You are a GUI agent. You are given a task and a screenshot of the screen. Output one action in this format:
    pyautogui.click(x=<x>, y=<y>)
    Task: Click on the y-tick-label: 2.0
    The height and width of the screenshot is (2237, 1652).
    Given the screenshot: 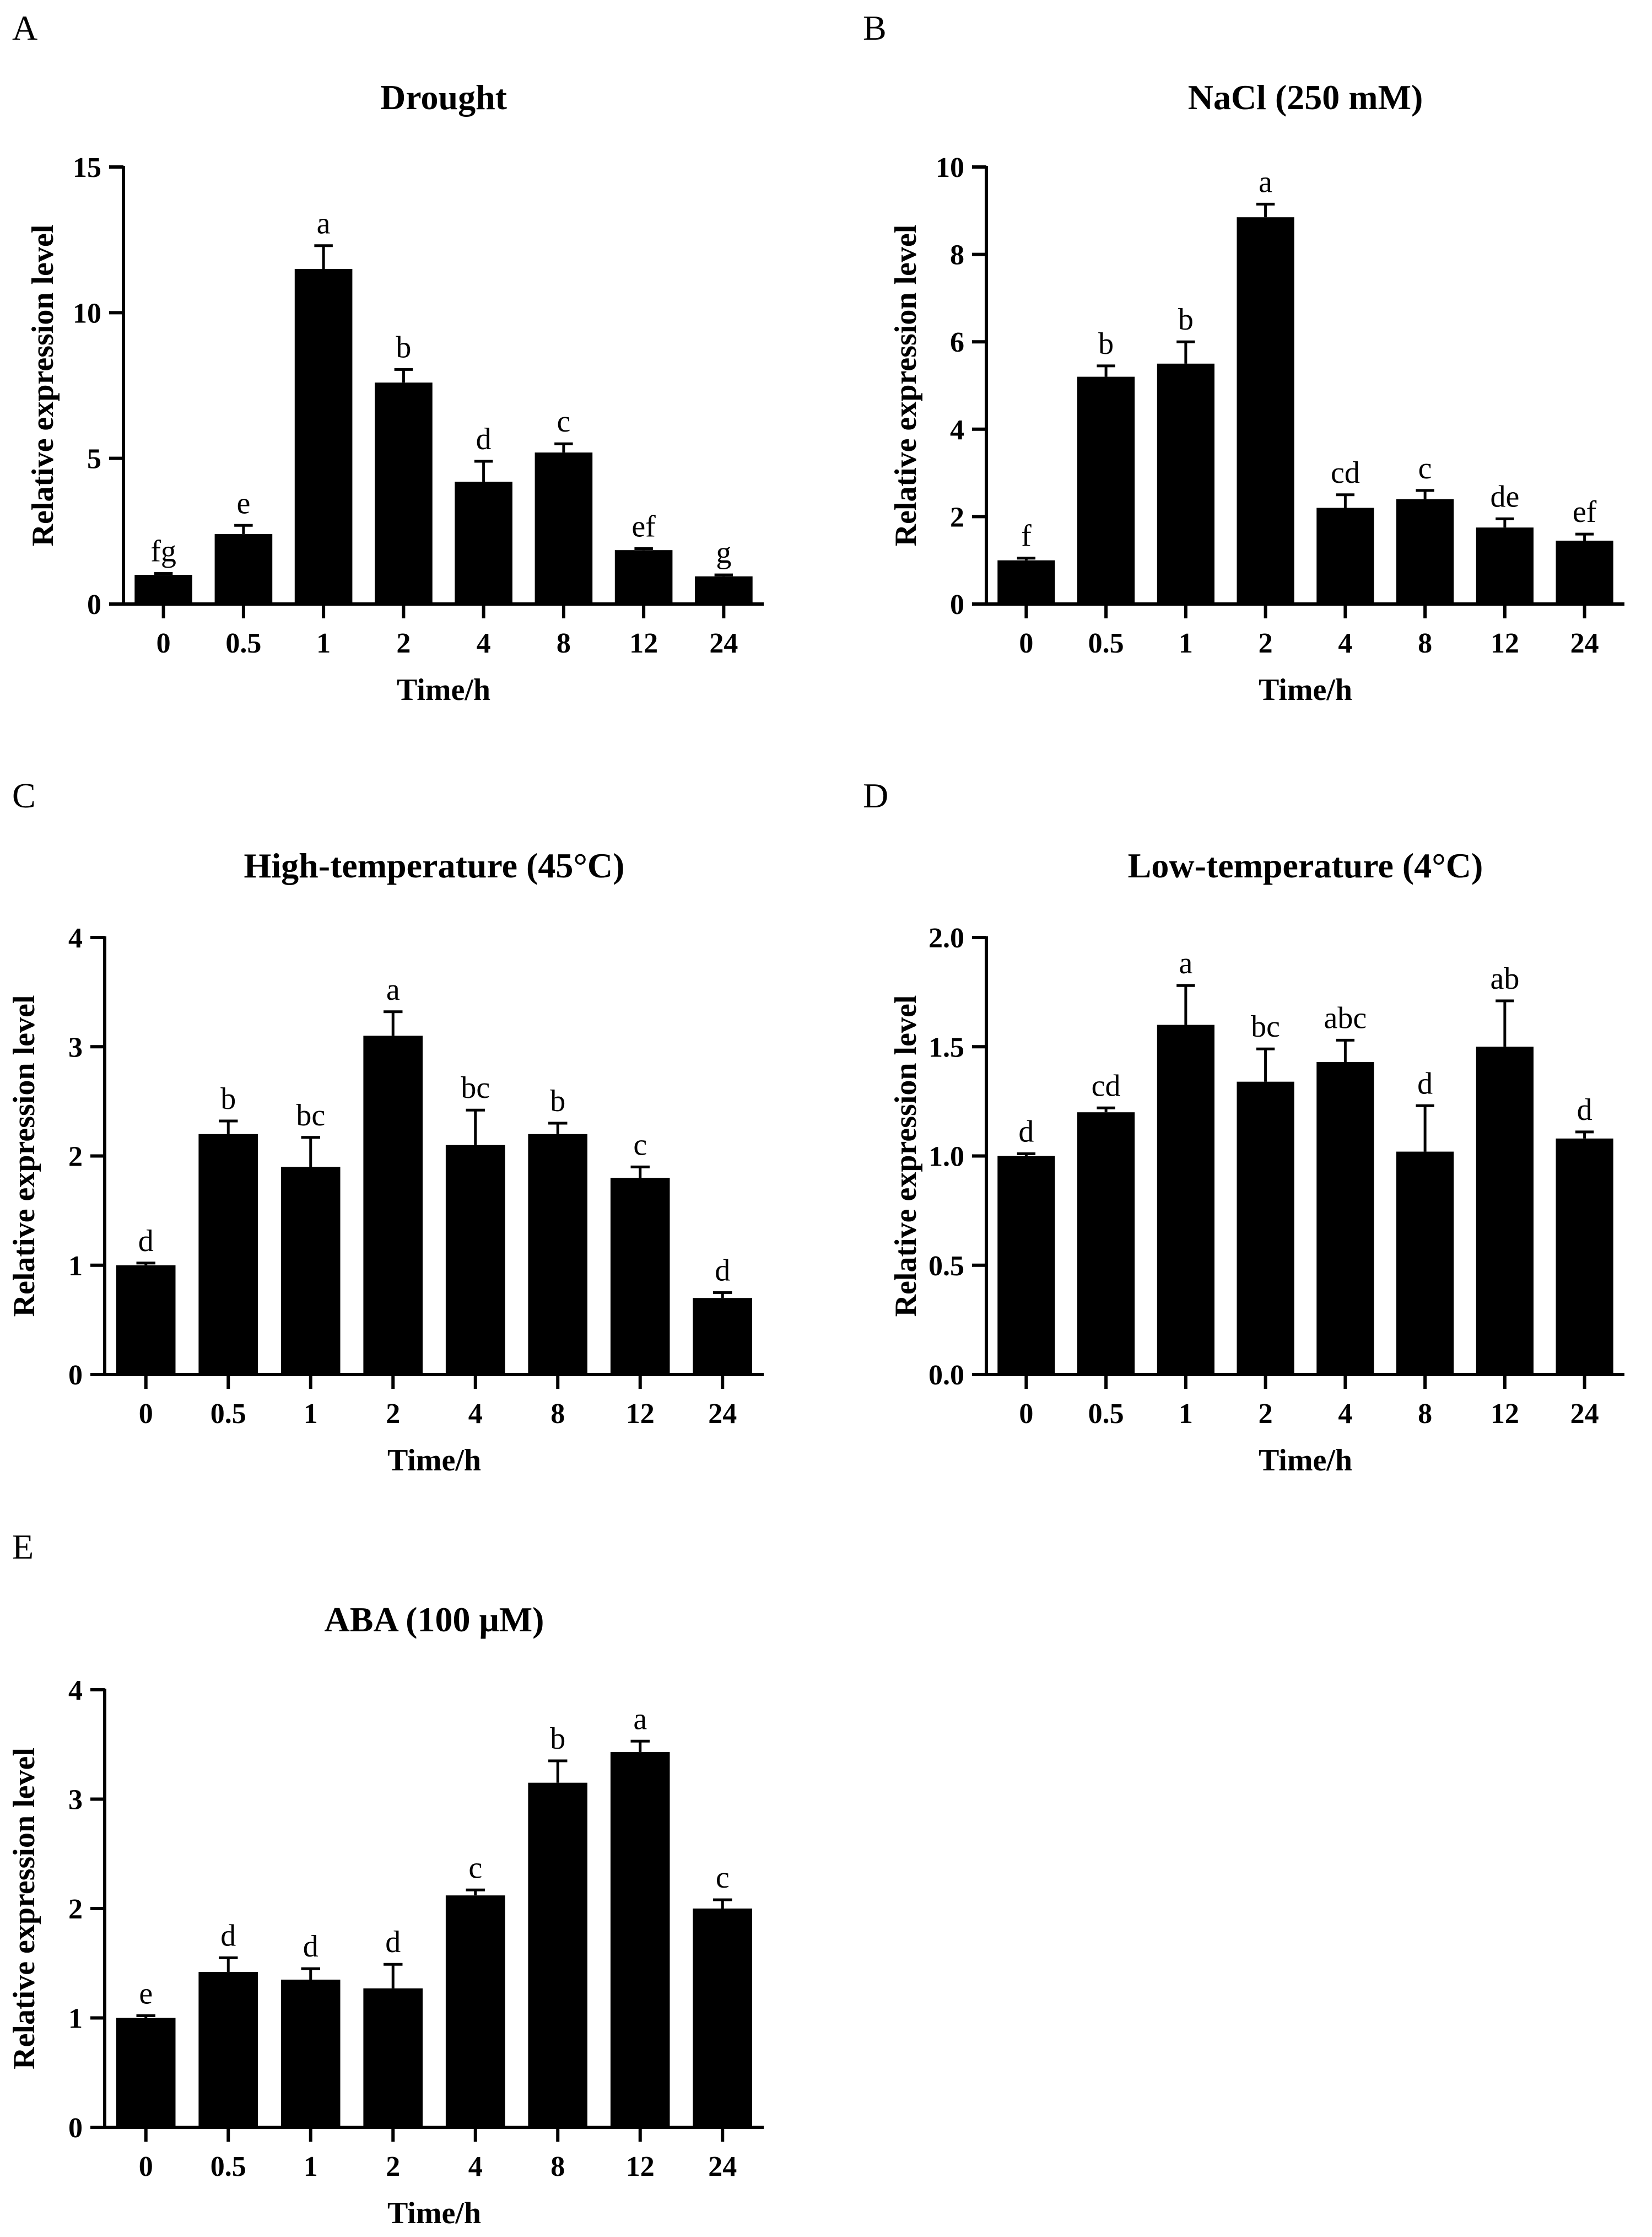 What is the action you would take?
    pyautogui.click(x=946, y=938)
    